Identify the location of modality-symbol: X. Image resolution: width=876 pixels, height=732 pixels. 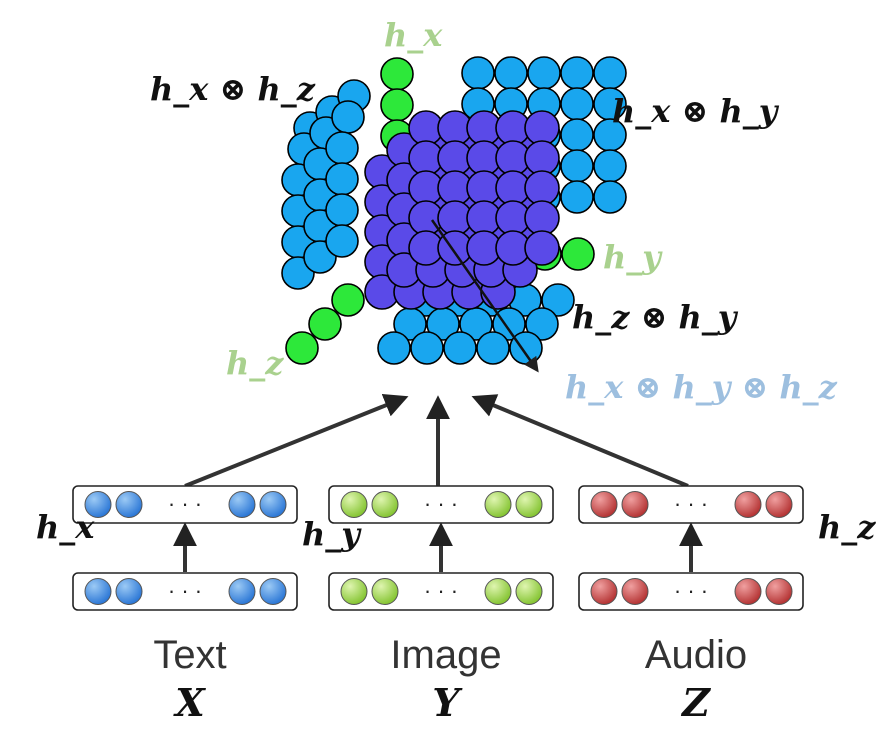
(189, 702).